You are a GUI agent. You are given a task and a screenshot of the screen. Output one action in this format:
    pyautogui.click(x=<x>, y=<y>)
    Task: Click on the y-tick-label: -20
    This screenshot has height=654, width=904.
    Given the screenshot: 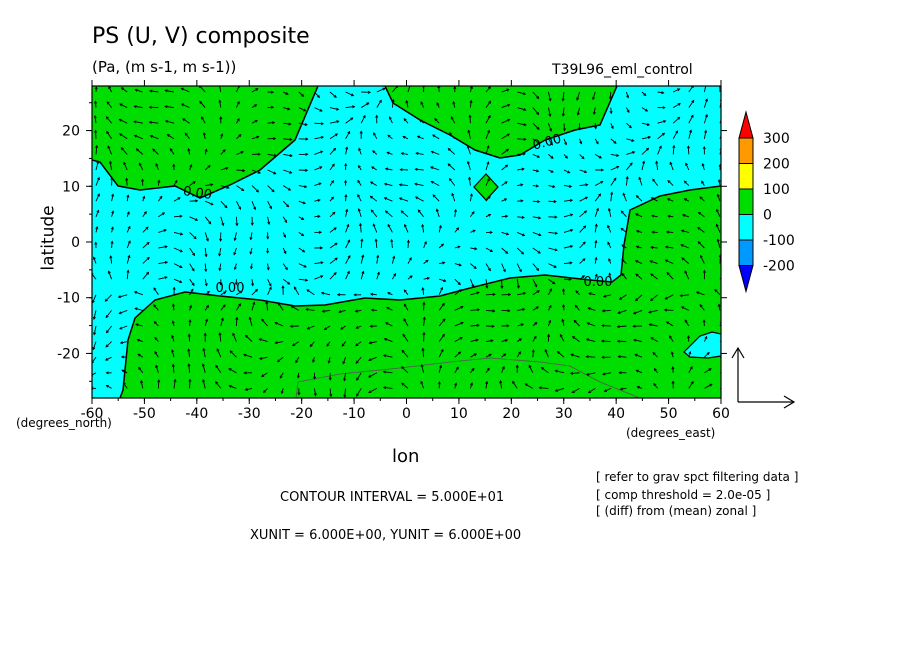 What is the action you would take?
    pyautogui.click(x=68, y=354)
    